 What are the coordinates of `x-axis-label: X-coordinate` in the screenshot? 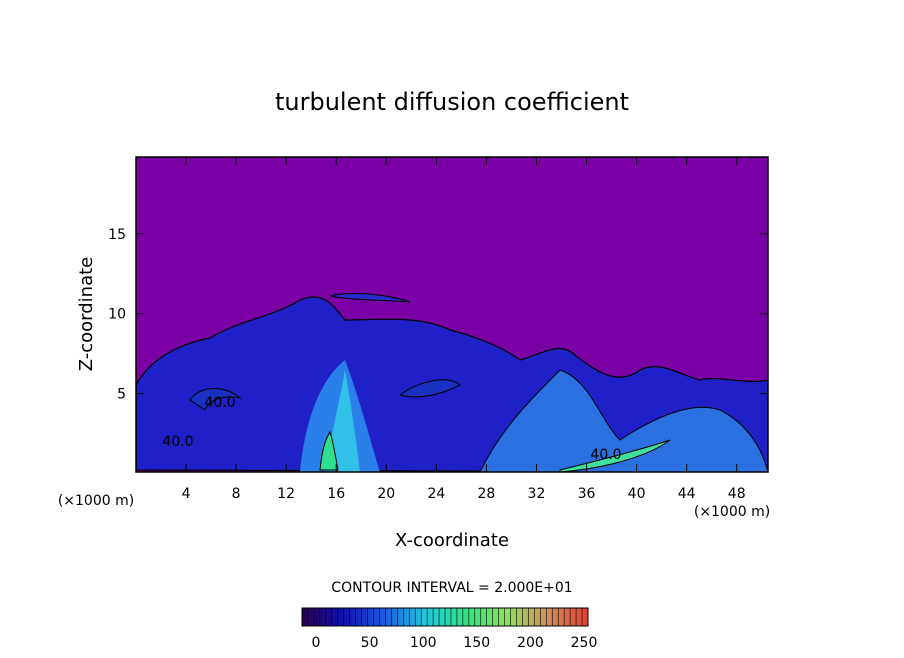 It's located at (452, 540).